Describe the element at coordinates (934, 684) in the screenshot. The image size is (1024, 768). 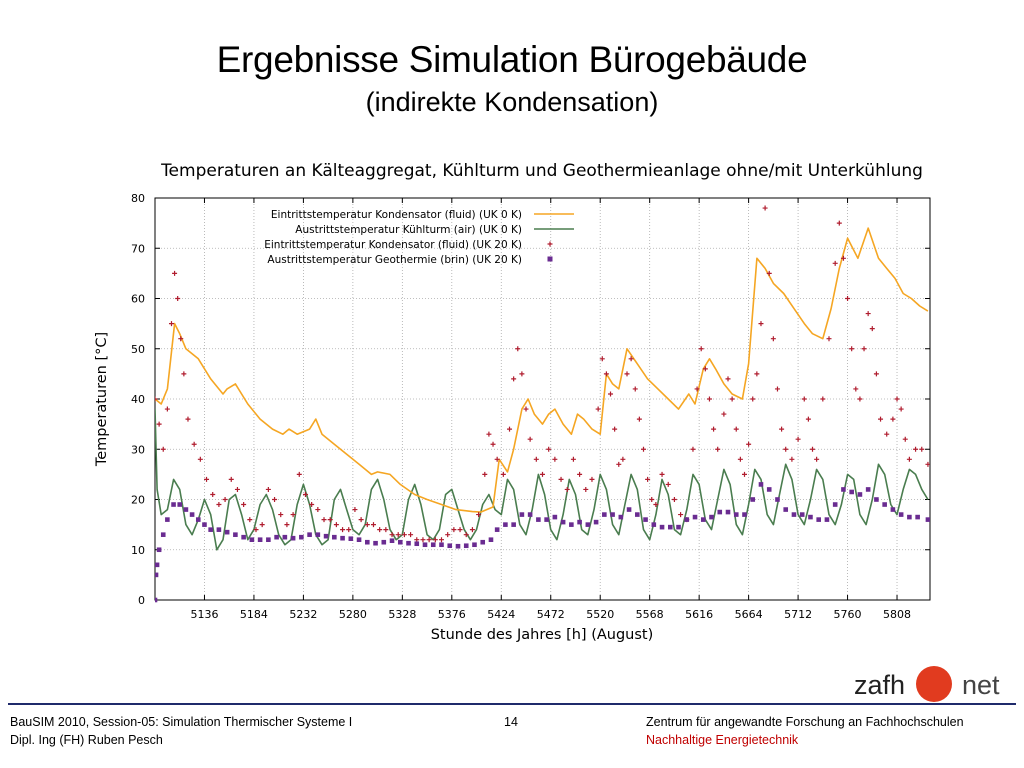
I see `logo-dot-icon` at that location.